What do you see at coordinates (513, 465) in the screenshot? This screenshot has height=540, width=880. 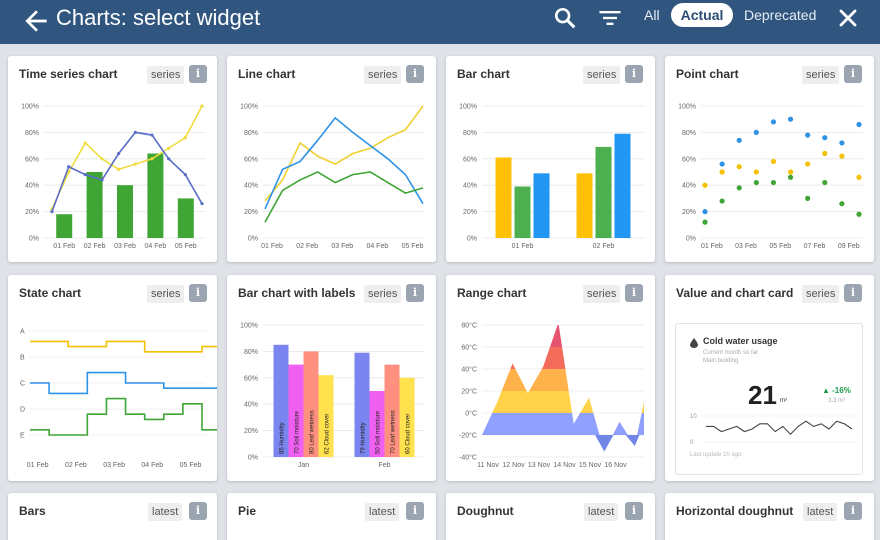 I see `x-tick-label: 12 Nov` at bounding box center [513, 465].